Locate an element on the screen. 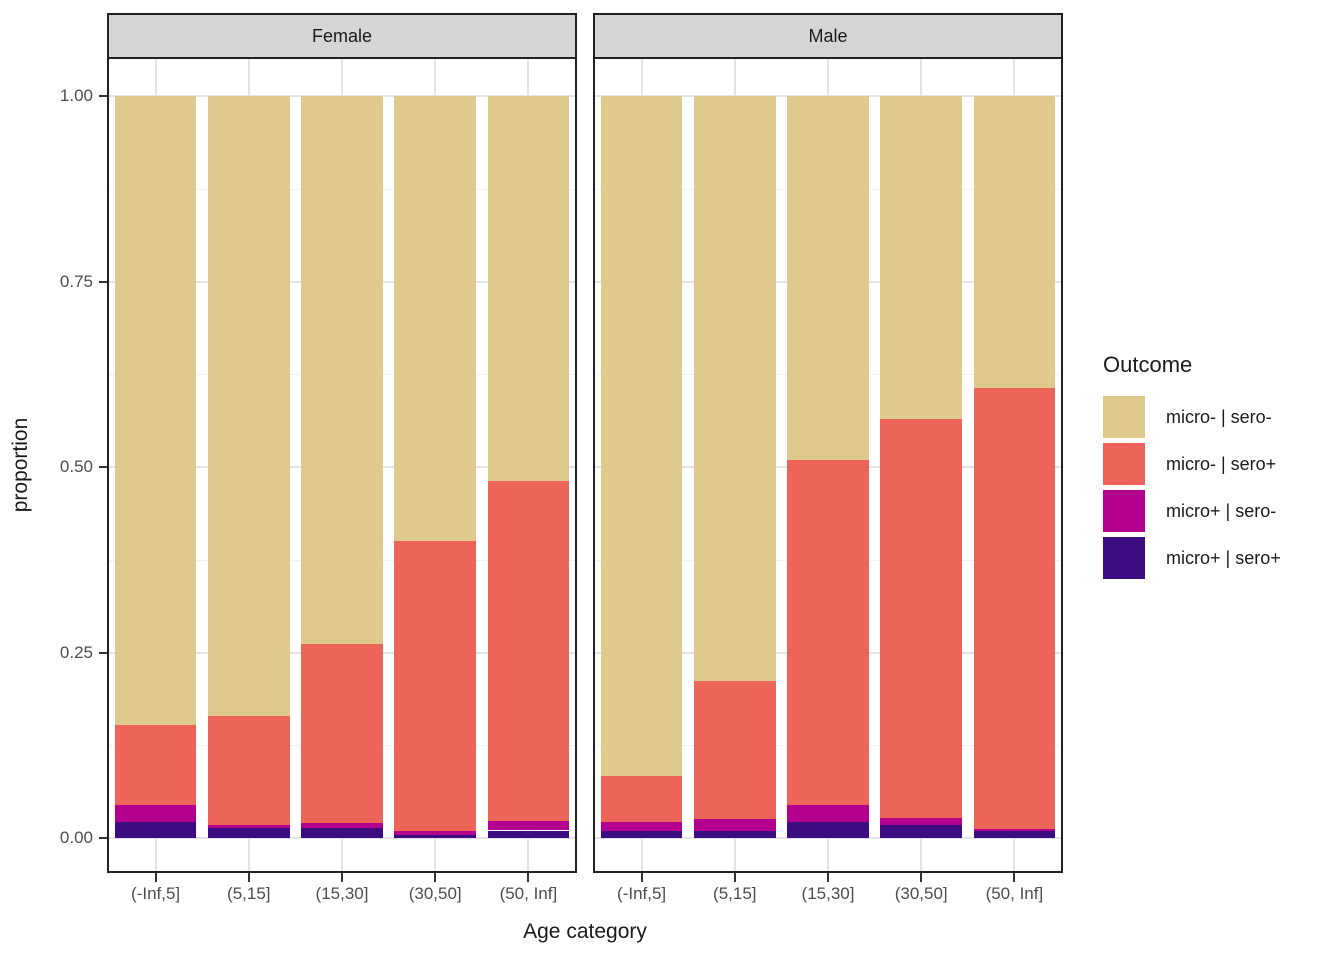  x-axis-title: Age category is located at coordinates (585, 931).